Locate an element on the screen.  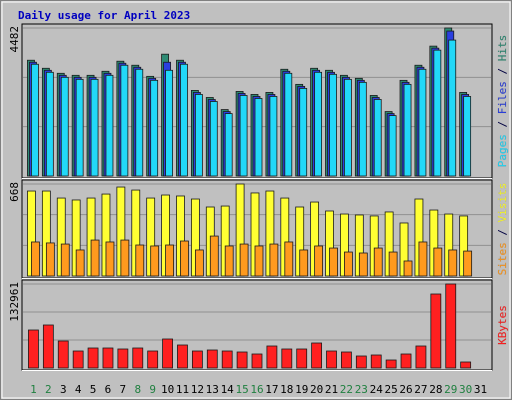
x-tick-label: 9 is located at coordinates (152, 389).